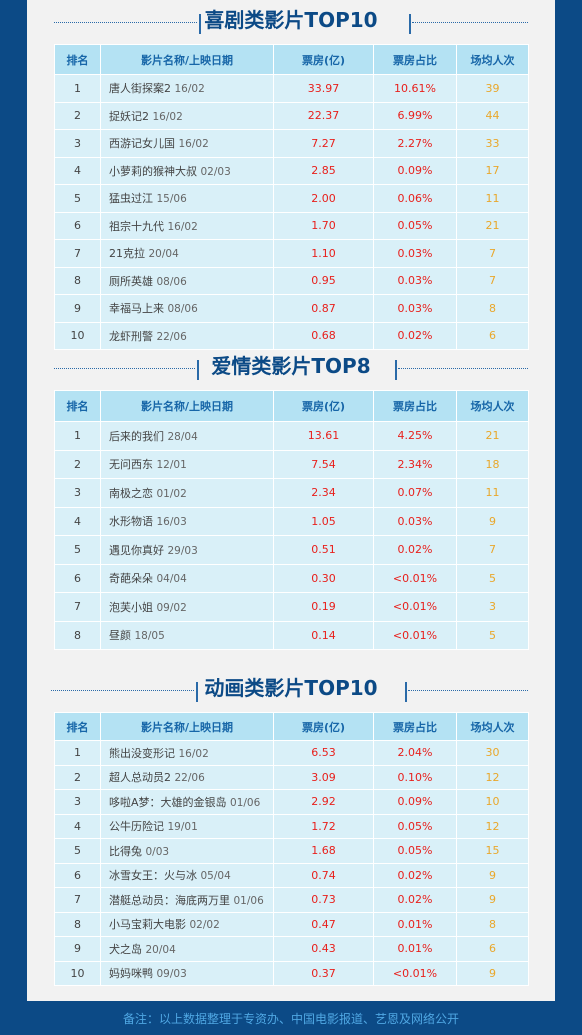 Image resolution: width=582 pixels, height=1035 pixels. I want to click on box-office-cell: 2.00, so click(323, 198).